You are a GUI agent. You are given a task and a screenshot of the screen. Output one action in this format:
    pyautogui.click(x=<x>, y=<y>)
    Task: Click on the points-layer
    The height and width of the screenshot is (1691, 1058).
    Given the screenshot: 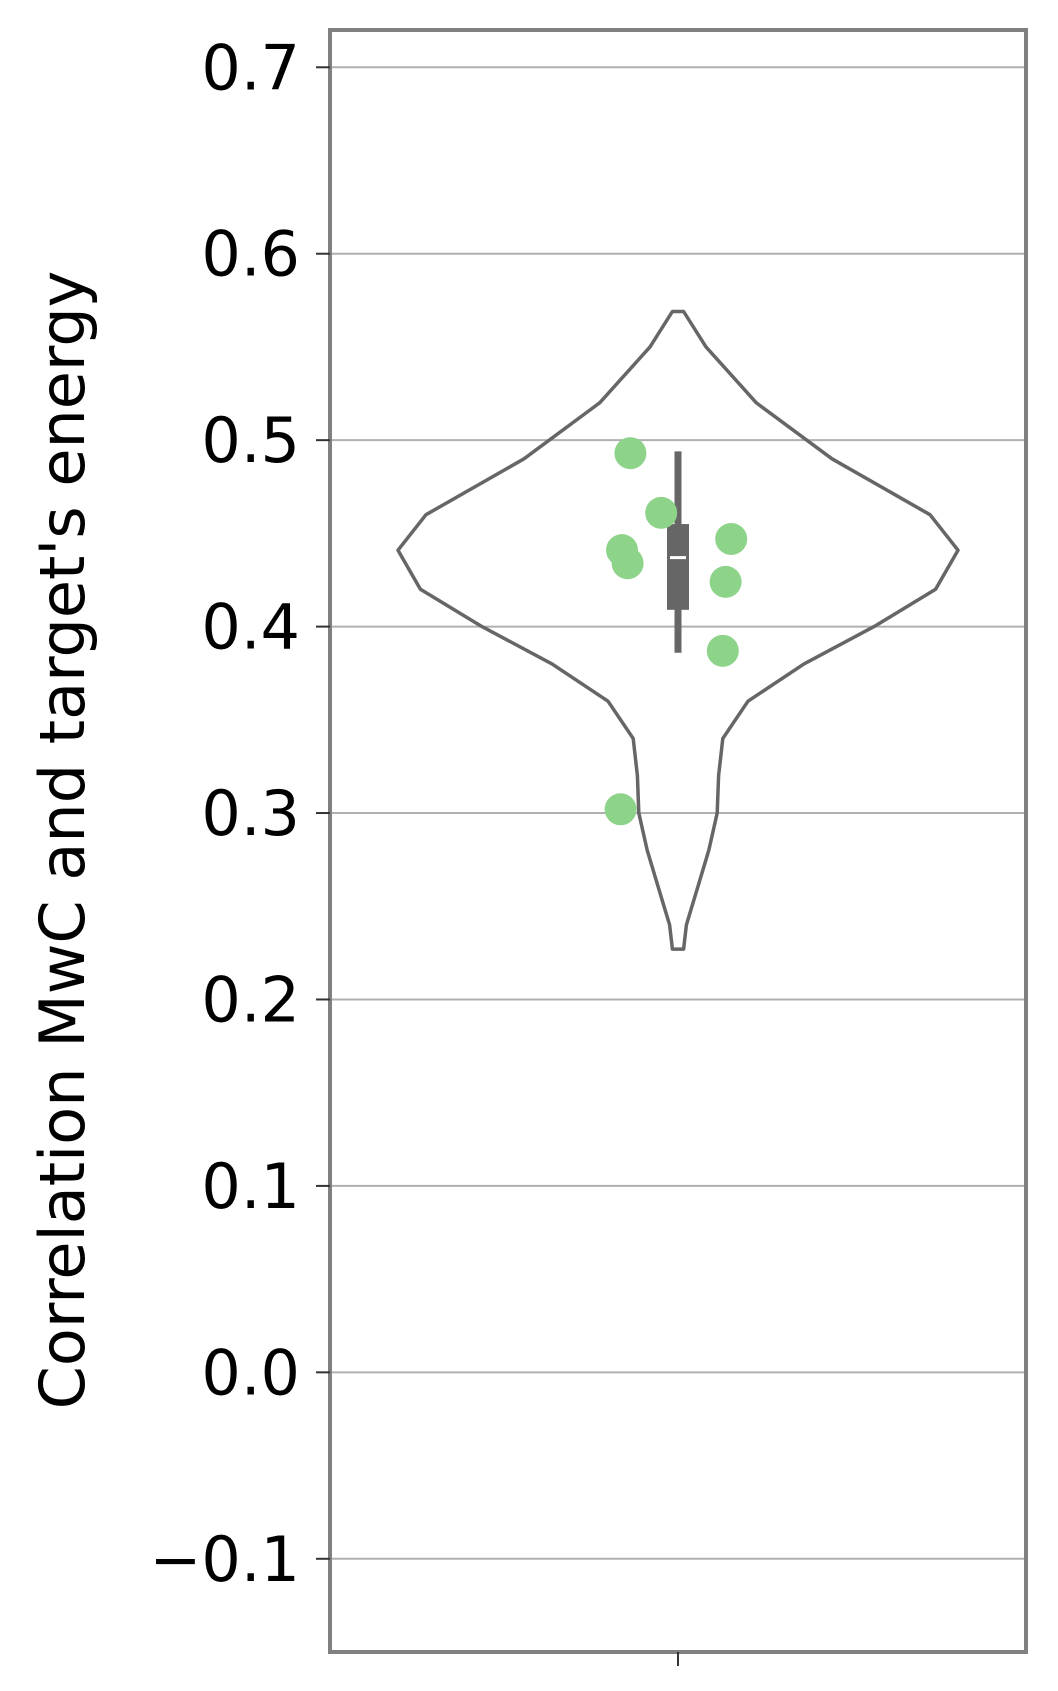 What is the action you would take?
    pyautogui.click(x=676, y=631)
    